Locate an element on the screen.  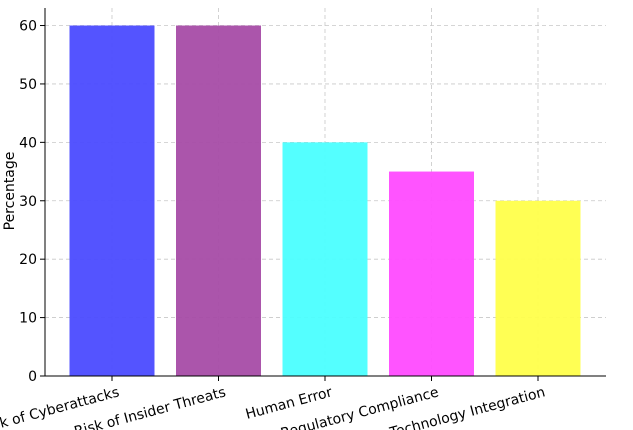
y-axis-label: Percentage is located at coordinates (10, 191).